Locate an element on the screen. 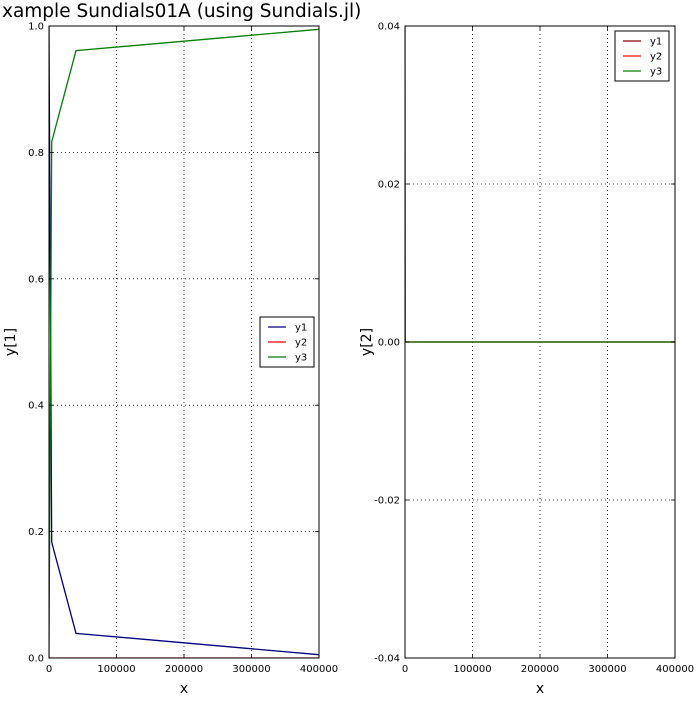  plot1-ytick-label-0: 0.0 is located at coordinates (36, 659).